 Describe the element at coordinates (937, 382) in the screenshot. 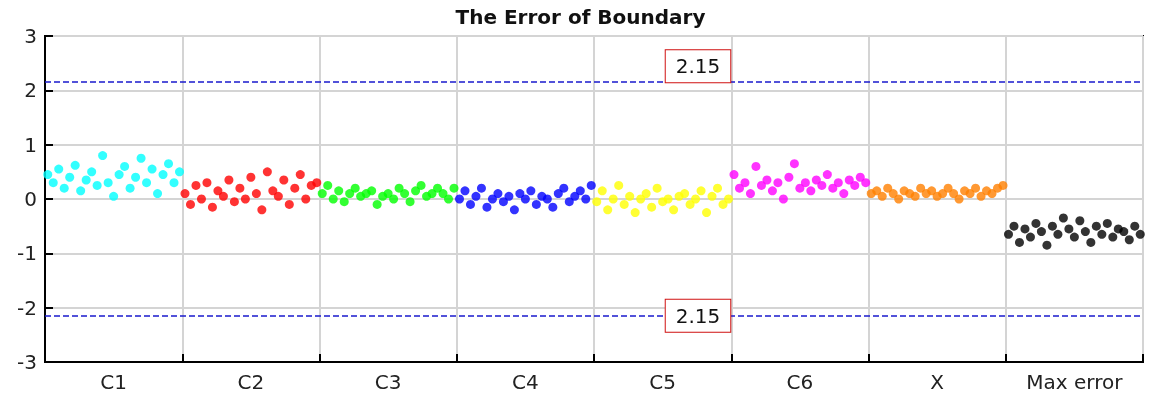

I see `x-tick-label: X` at that location.